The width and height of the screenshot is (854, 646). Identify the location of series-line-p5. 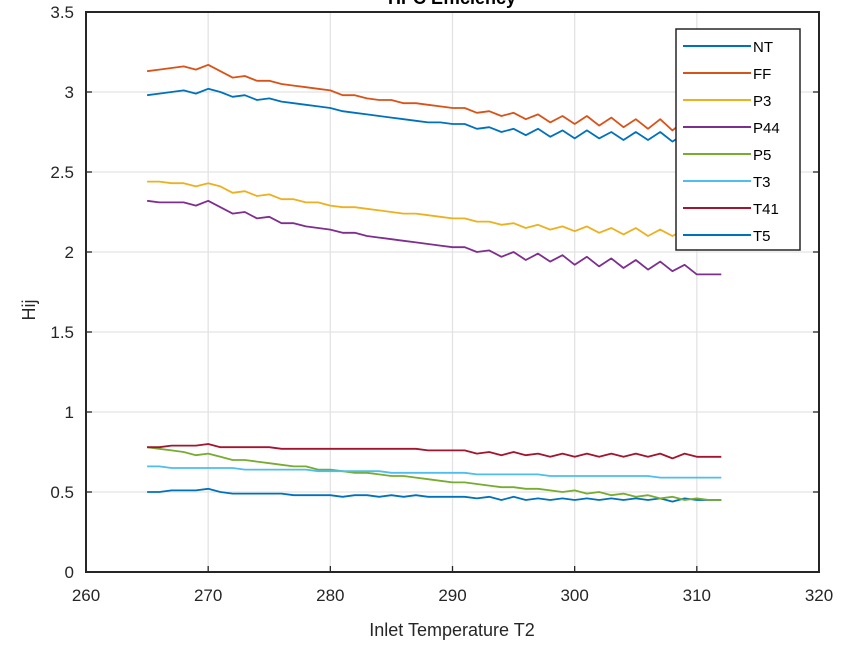
(434, 473).